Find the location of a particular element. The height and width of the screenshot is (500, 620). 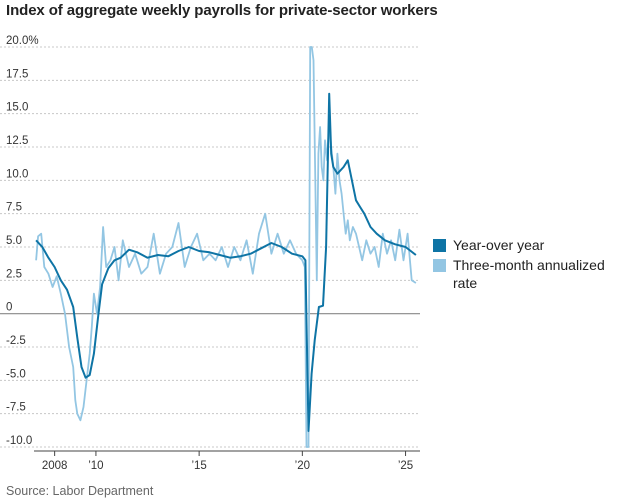

x-tick-label-4: ’25 is located at coordinates (405, 466).